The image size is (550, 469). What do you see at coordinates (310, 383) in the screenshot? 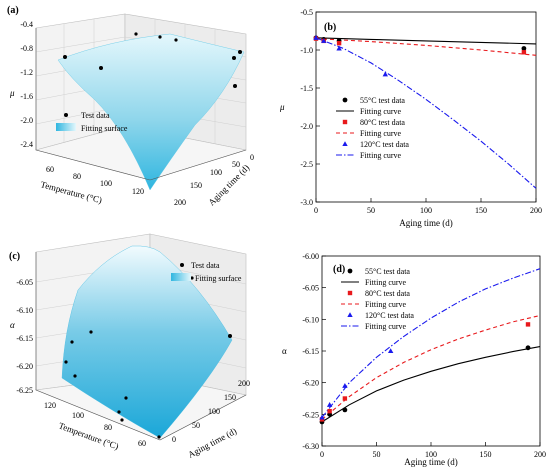
I see `d-y-tick-label: -6.20` at bounding box center [310, 383].